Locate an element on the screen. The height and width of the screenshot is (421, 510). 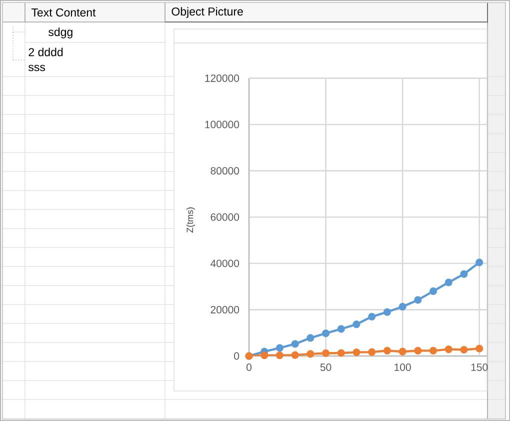
text: Text Content is located at coordinates (63, 12).